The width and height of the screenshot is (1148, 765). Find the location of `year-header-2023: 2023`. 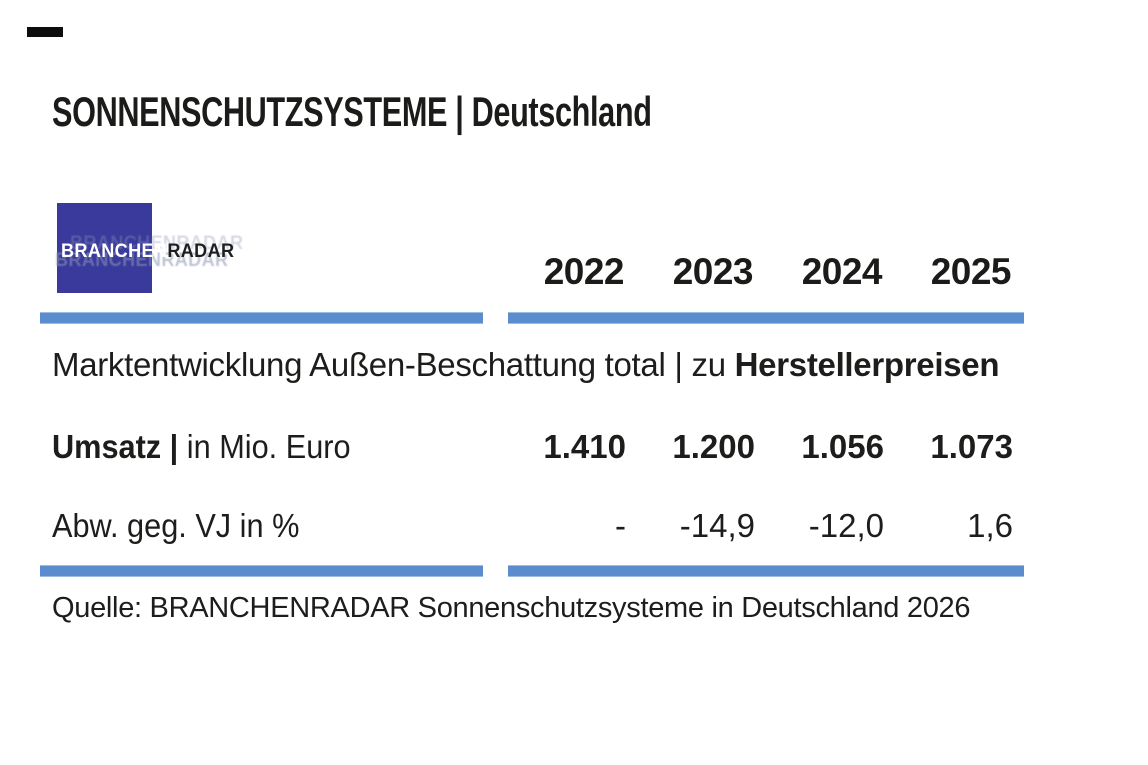

year-header-2023: 2023 is located at coordinates (713, 271).